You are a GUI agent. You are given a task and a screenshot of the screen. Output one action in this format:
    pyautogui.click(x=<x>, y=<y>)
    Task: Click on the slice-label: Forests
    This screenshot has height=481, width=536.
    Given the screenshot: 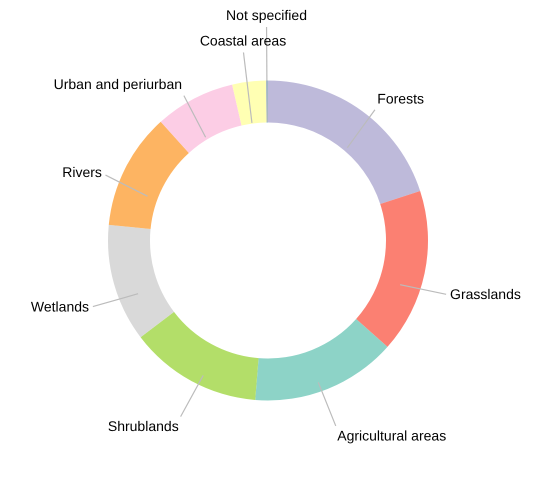 What is the action you would take?
    pyautogui.click(x=400, y=98)
    